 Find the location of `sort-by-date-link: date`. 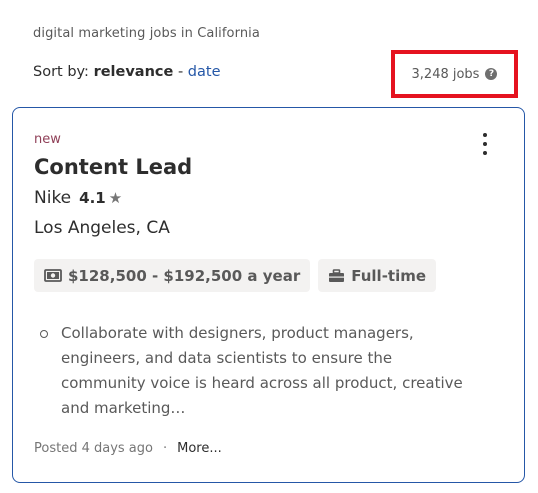

sort-by-date-link: date is located at coordinates (204, 72).